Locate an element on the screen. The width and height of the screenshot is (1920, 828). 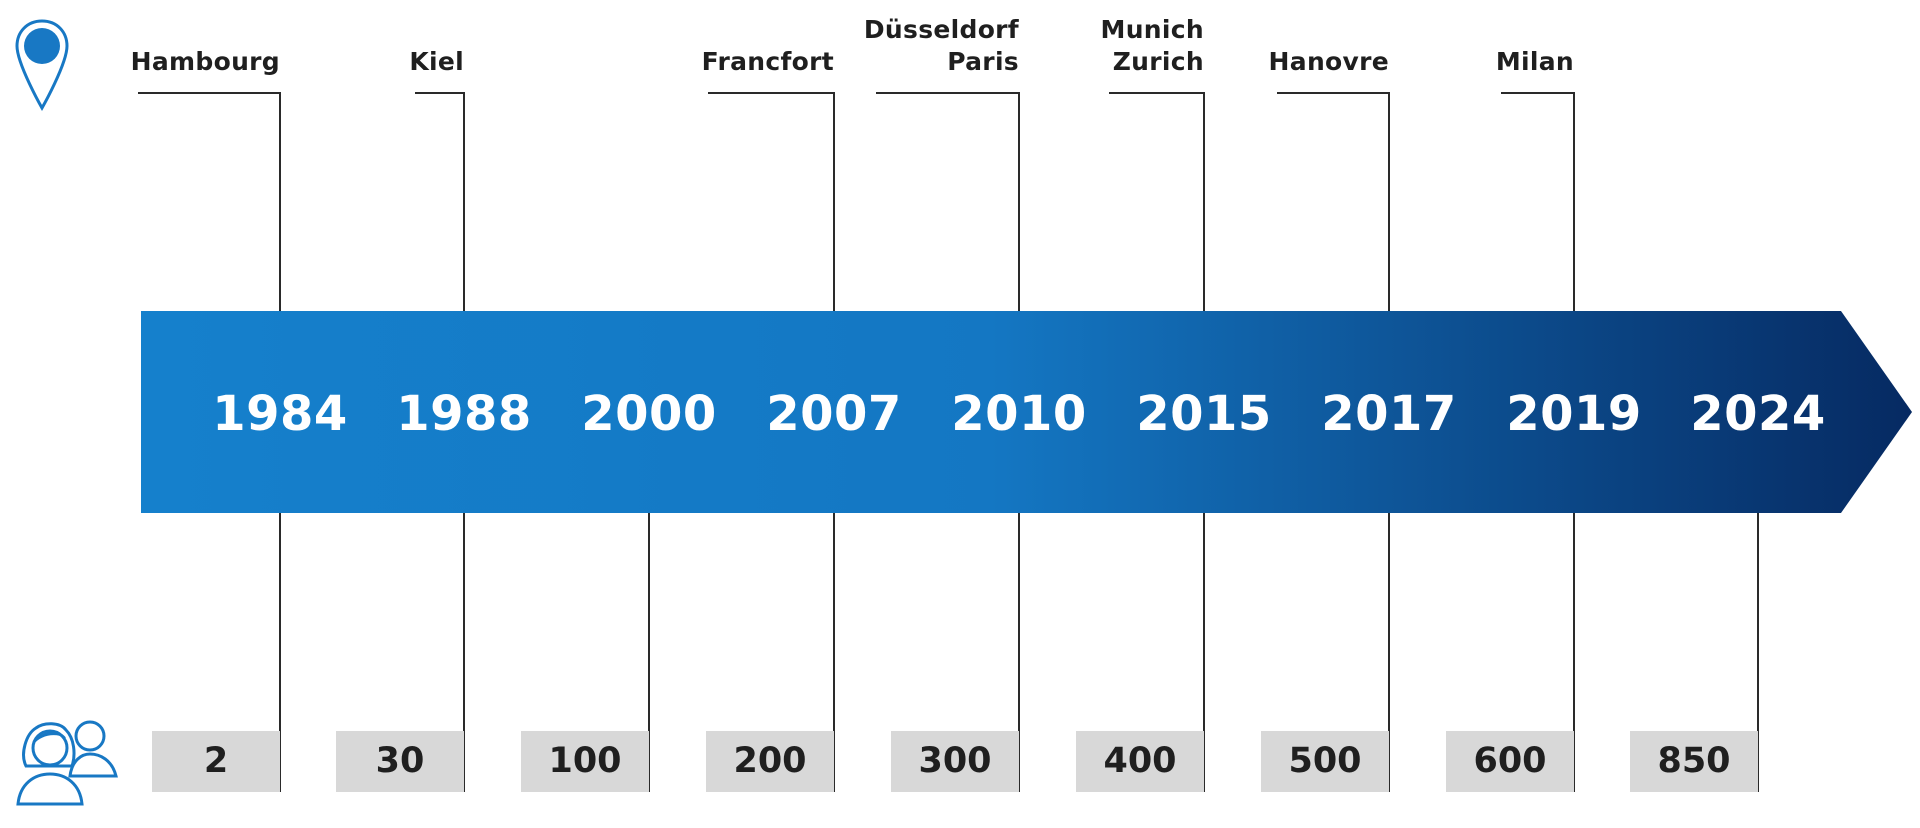
employee-count-label: 30 is located at coordinates (400, 761).